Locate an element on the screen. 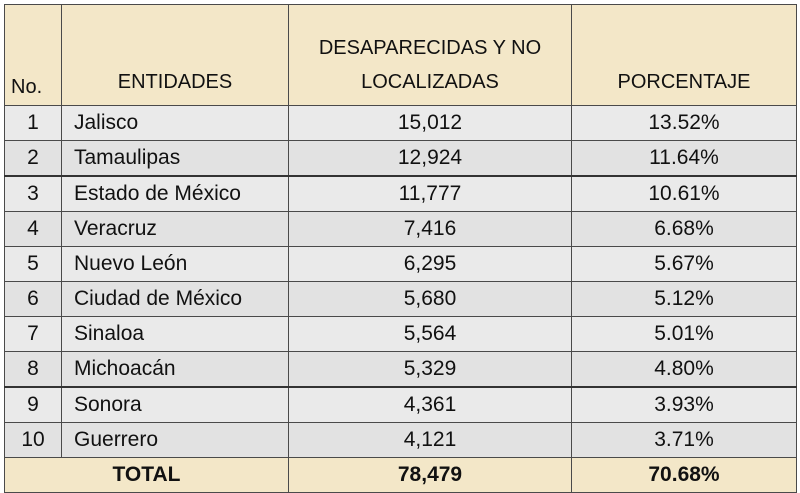 The image size is (800, 493). cell-desaparecidas: 5,564 is located at coordinates (430, 334).